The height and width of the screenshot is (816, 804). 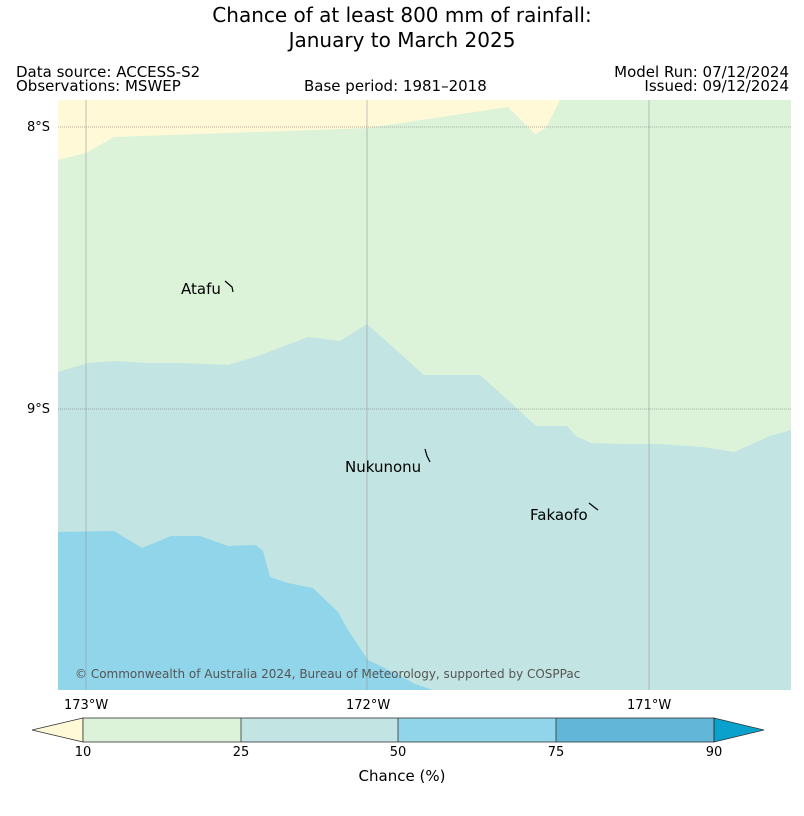 I want to click on lon-label-173w: 173°W, so click(x=86, y=705).